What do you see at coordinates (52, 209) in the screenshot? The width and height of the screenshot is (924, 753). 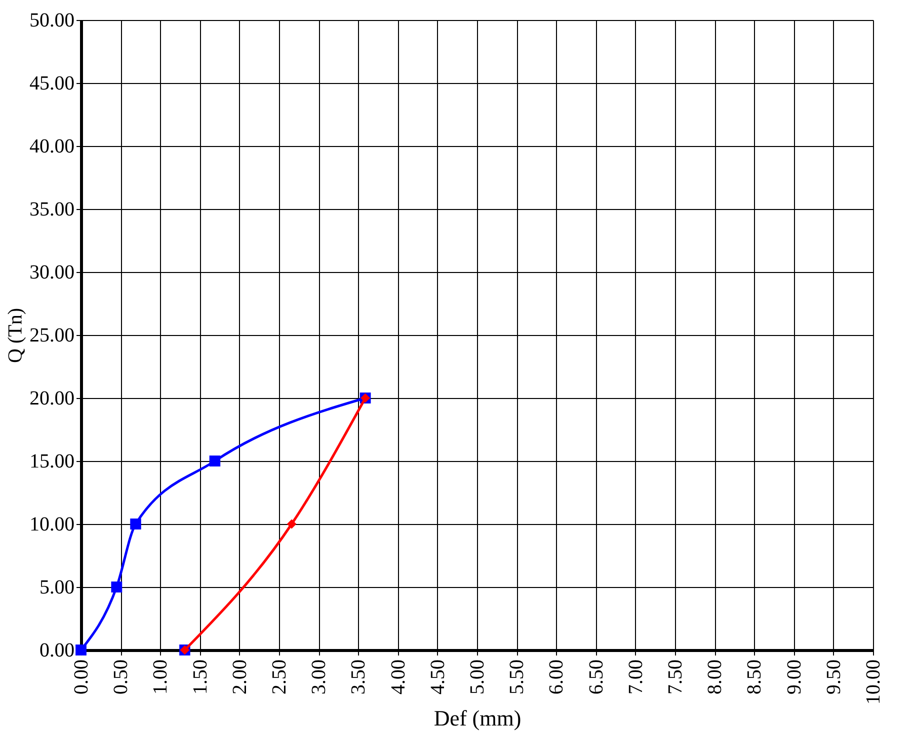 I see `y-tick-label: 35.00` at bounding box center [52, 209].